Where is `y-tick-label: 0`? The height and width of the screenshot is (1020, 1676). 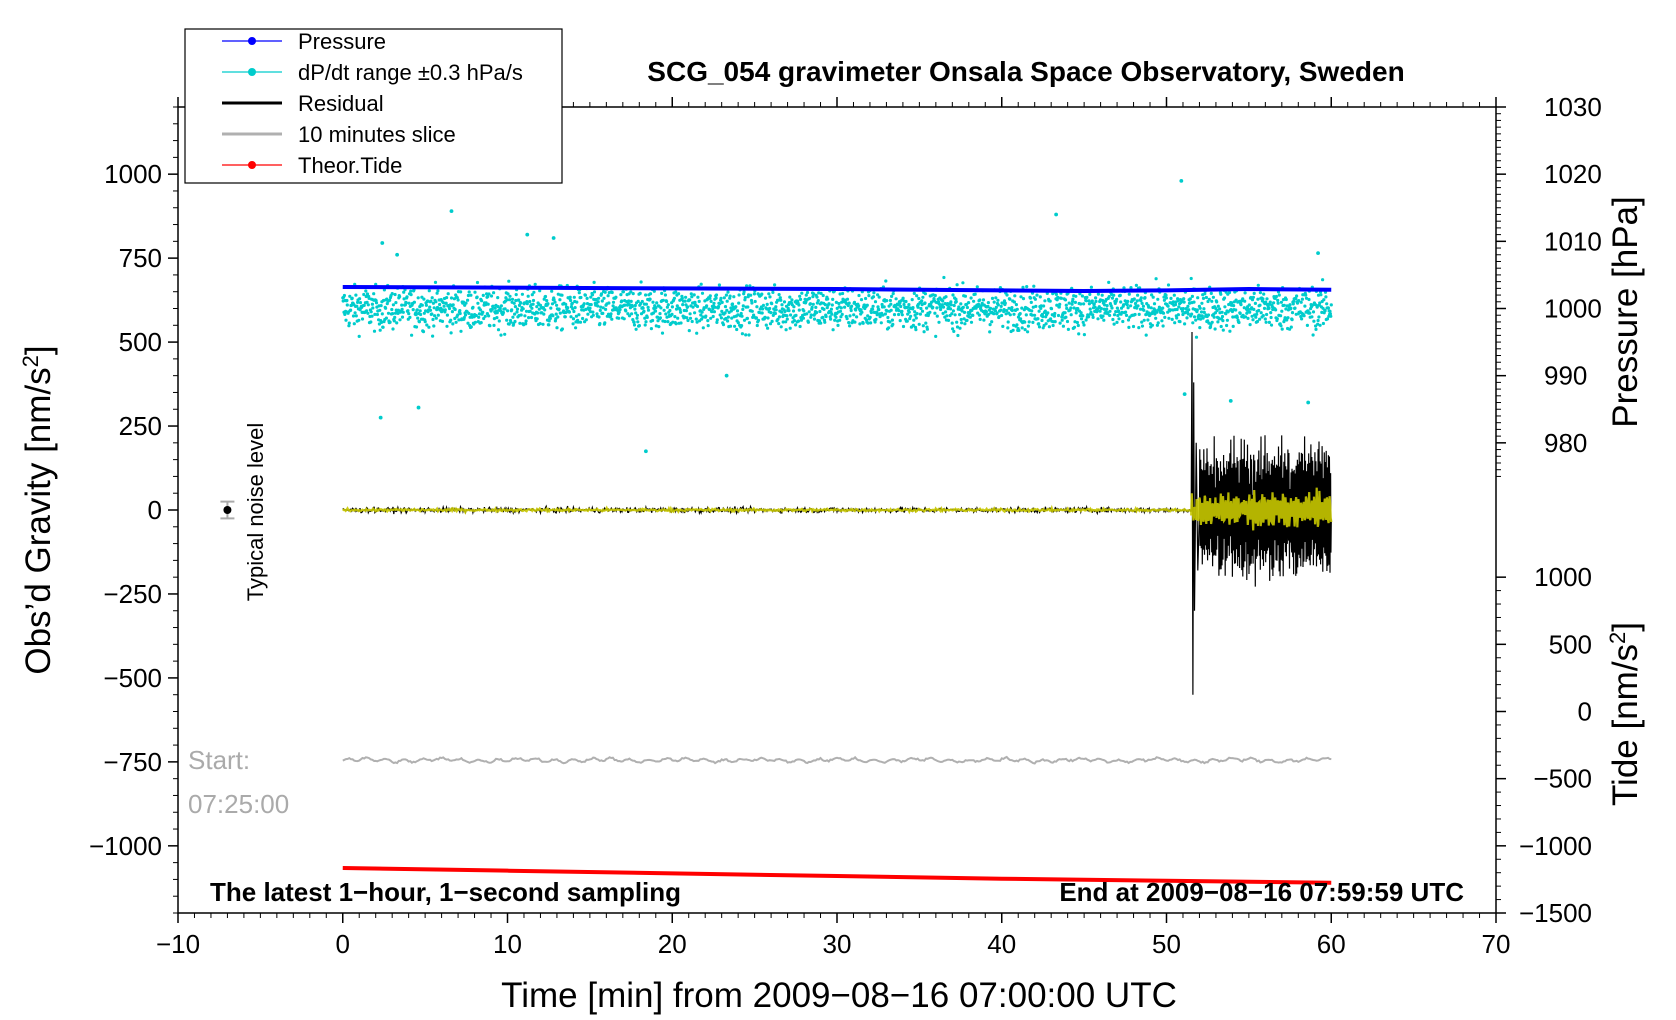
y-tick-label: 0 is located at coordinates (155, 510).